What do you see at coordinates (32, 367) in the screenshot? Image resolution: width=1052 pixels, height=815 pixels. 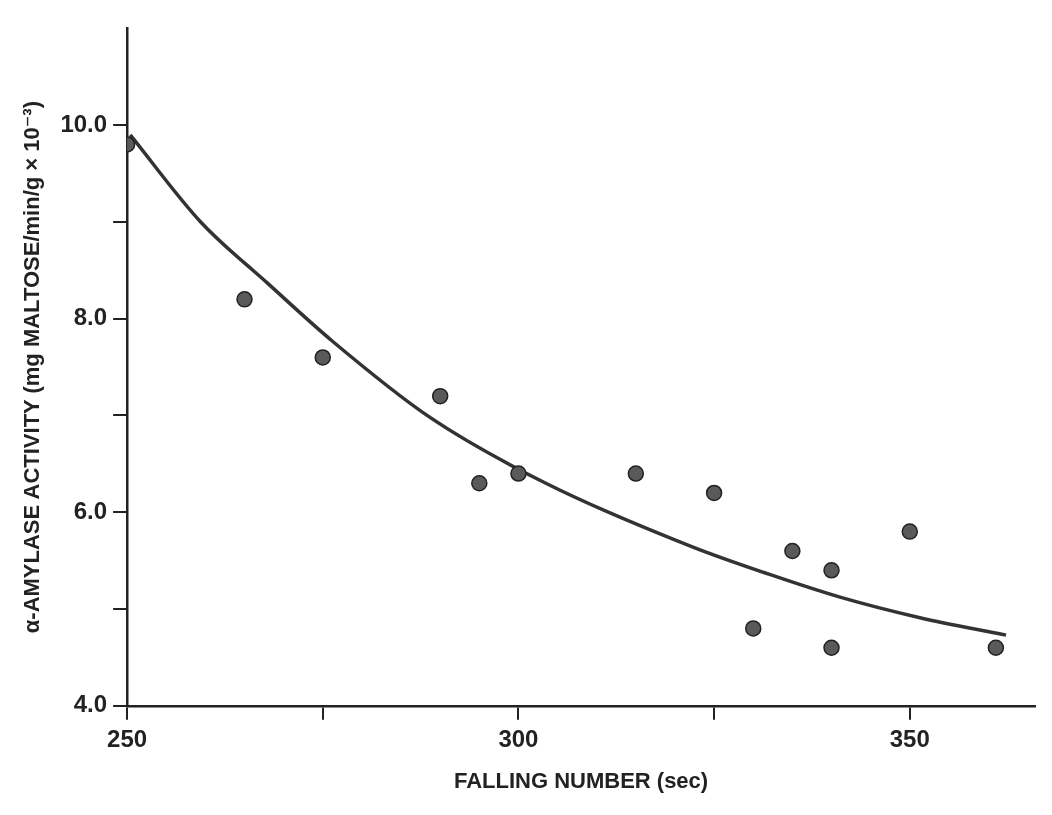 I see `y-axis-title: α-AMYLASE ACTIVITY (mg MALTOSE/min/g × 10⁻³)` at bounding box center [32, 367].